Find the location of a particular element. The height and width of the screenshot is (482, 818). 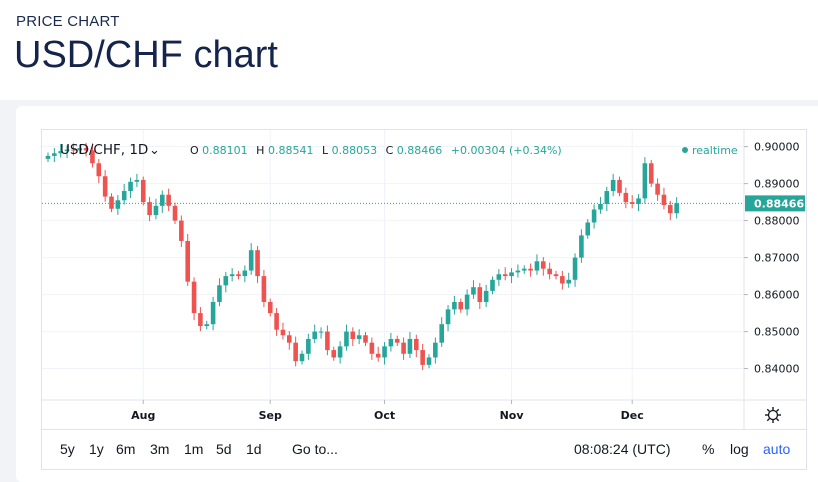

x-tick-label: Oct is located at coordinates (384, 415).